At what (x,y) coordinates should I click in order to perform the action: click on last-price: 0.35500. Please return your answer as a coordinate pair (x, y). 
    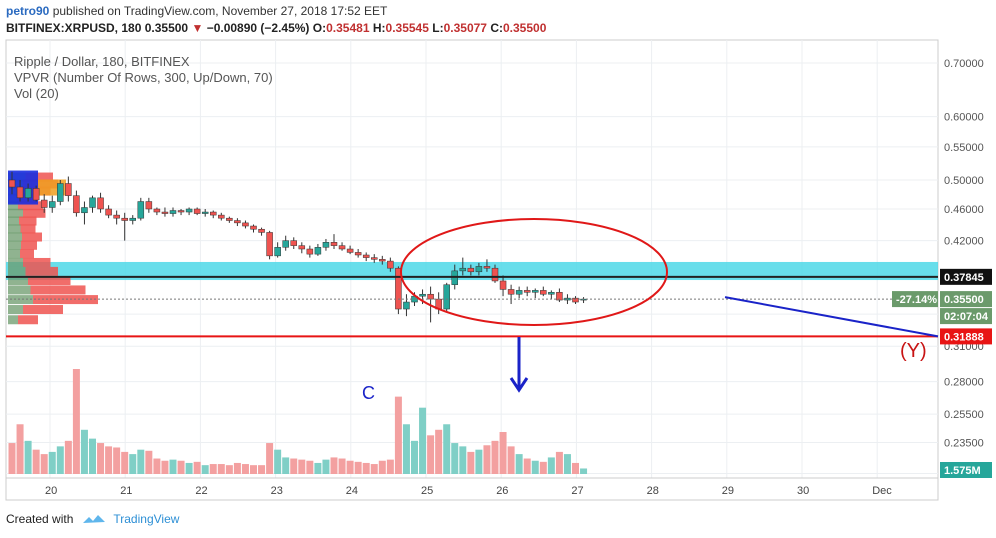
    Looking at the image, I should click on (166, 28).